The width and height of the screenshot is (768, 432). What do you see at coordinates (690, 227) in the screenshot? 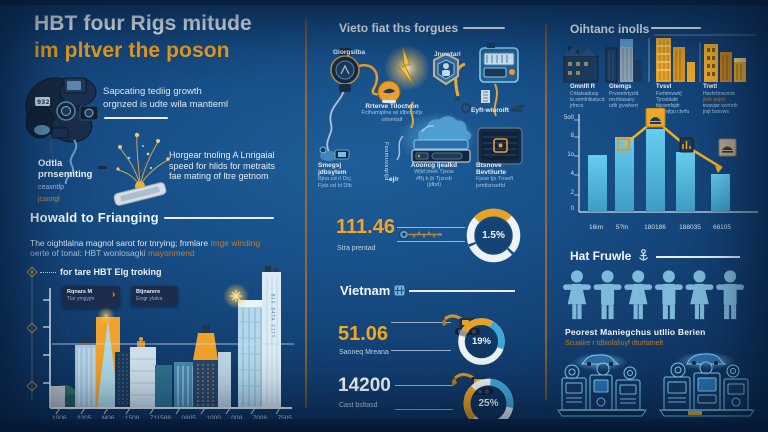
I see `column-chart-x-label-3: 188035` at bounding box center [690, 227].